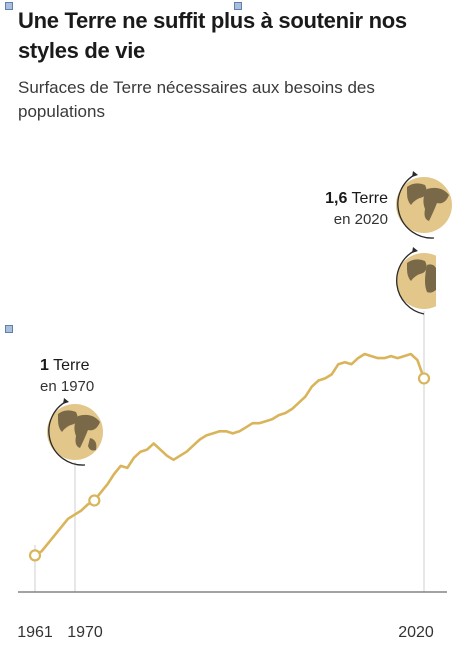 Image resolution: width=457 pixels, height=651 pixels. What do you see at coordinates (356, 198) in the screenshot?
I see `annotation-2020-value: 1,6 Terre` at bounding box center [356, 198].